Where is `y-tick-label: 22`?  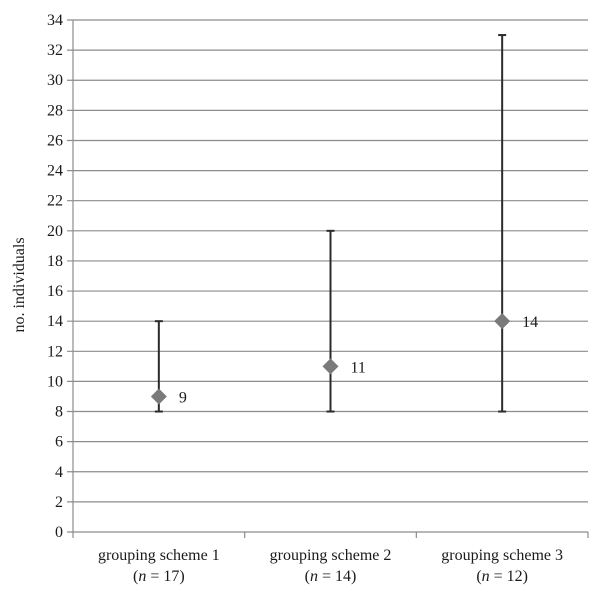
y-tick-label: 22 is located at coordinates (55, 201).